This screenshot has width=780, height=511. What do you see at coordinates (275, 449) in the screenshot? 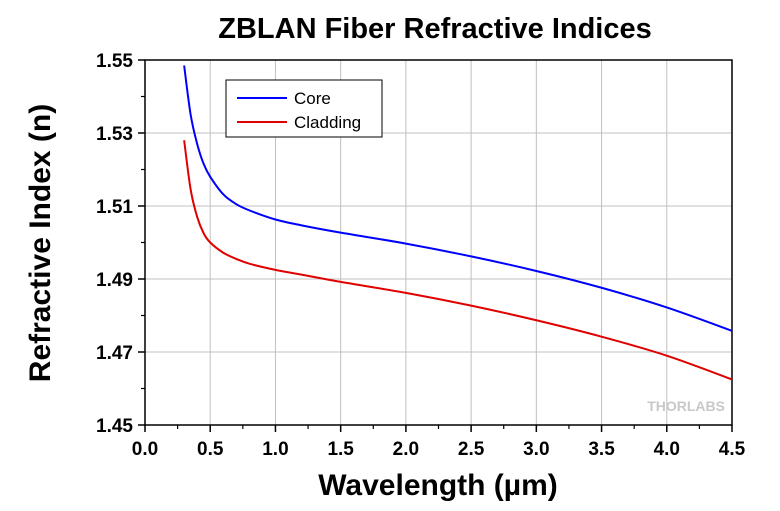
I see `x-tick-label: 1.0` at bounding box center [275, 449].